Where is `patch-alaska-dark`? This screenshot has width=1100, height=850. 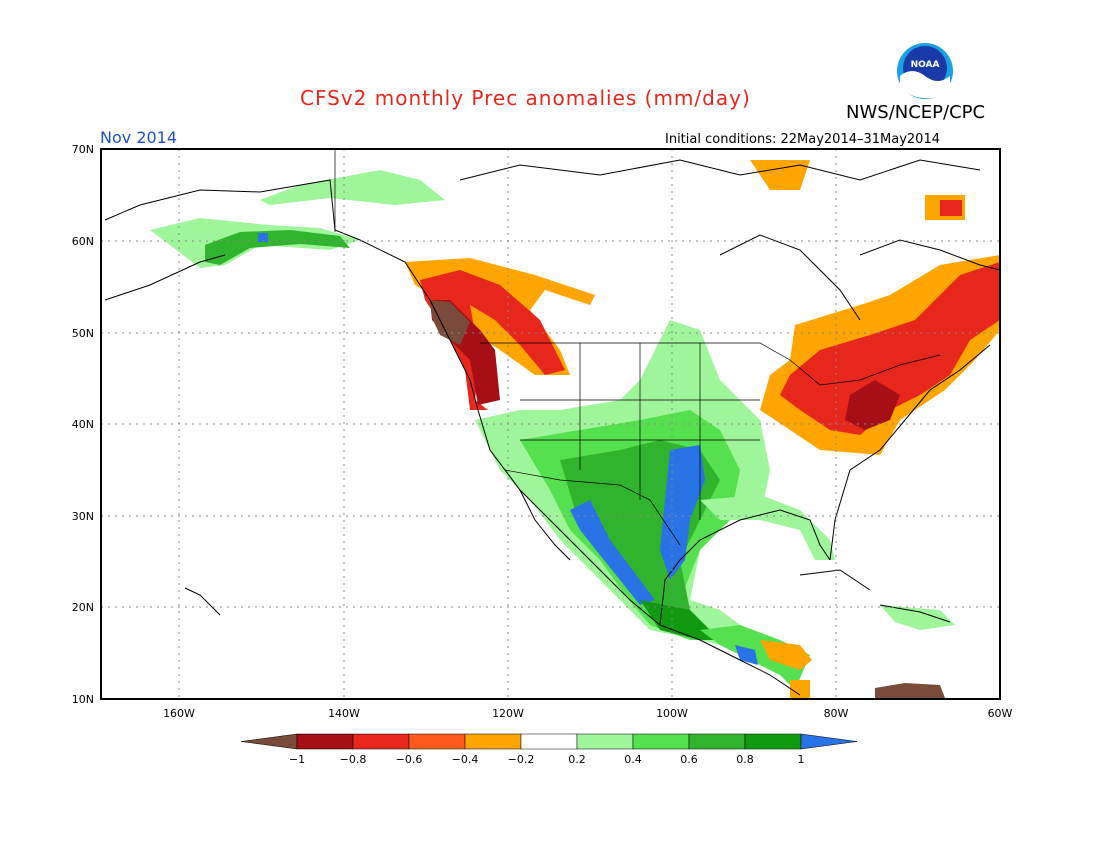 patch-alaska-dark is located at coordinates (277, 247).